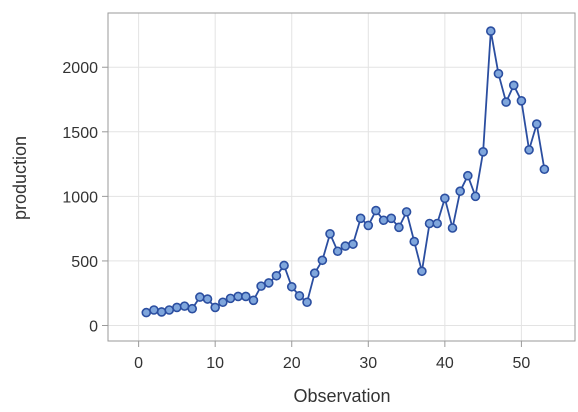 The width and height of the screenshot is (578, 412). What do you see at coordinates (138, 363) in the screenshot?
I see `x-tick-label: 0` at bounding box center [138, 363].